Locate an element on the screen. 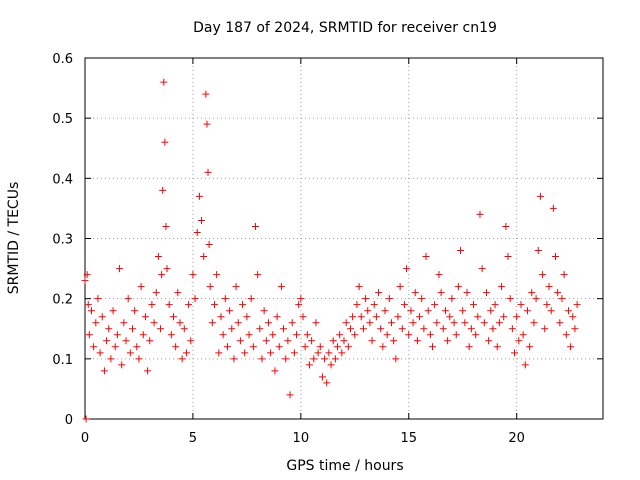 The image size is (640, 480). y-tick-label: 0.1 is located at coordinates (62, 360).